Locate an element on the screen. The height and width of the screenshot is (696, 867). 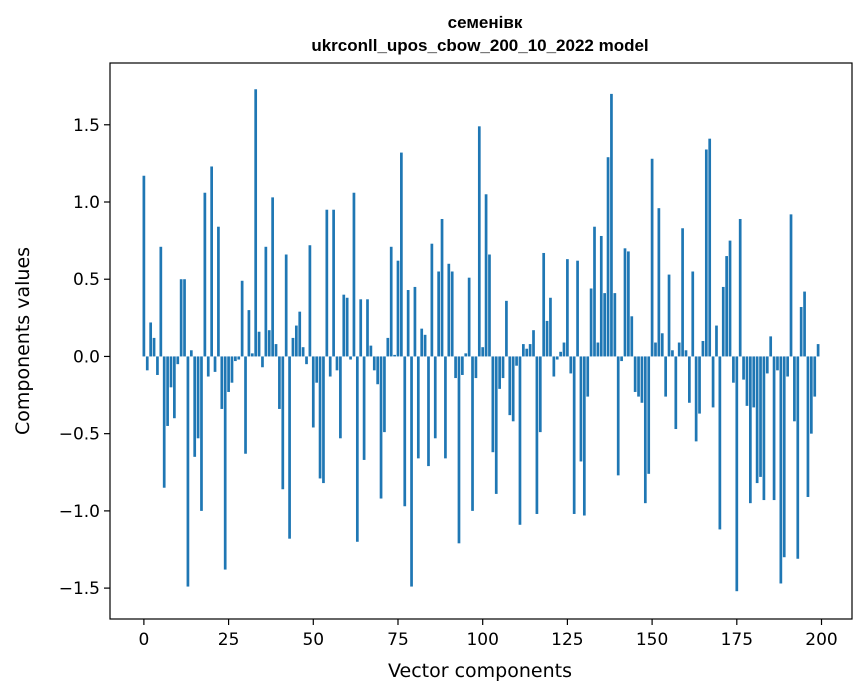
y-tick-label: −1.0 is located at coordinates (79, 512).